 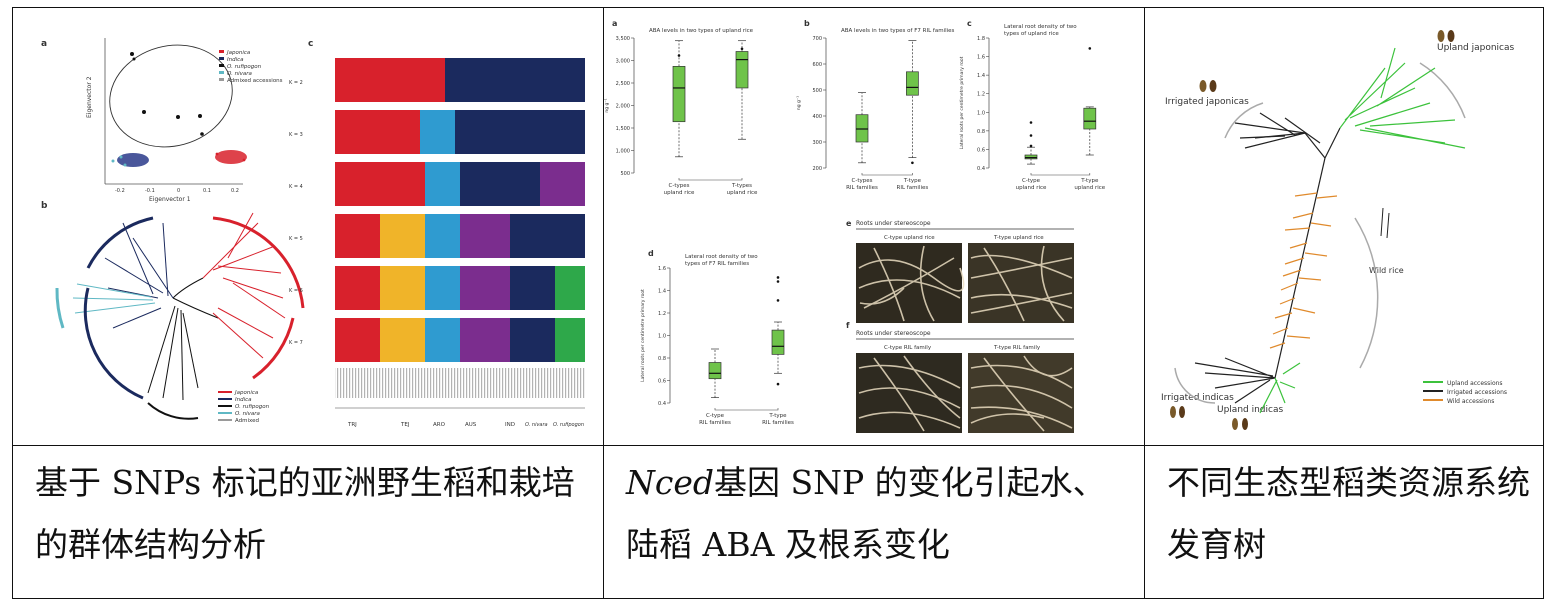 I want to click on caption-cell-3: 不同生态型稻类资源系统发育树, so click(x=1344, y=522).